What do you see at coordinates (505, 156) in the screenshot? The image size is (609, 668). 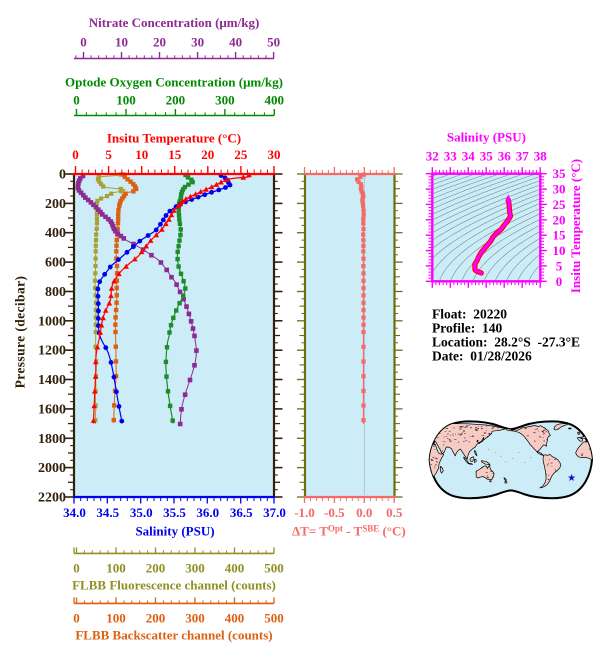 I see `svg-text: 36` at bounding box center [505, 156].